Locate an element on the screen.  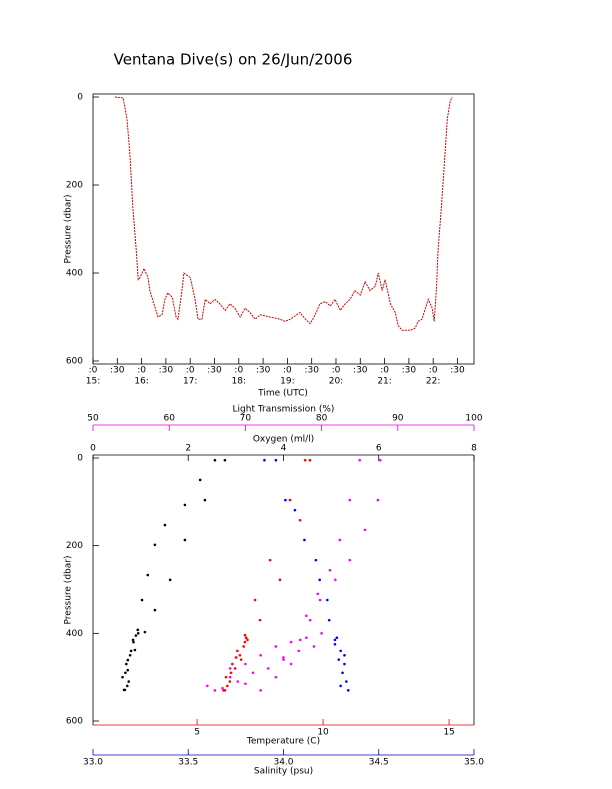
x-tick-label: 100 is located at coordinates (473, 419).